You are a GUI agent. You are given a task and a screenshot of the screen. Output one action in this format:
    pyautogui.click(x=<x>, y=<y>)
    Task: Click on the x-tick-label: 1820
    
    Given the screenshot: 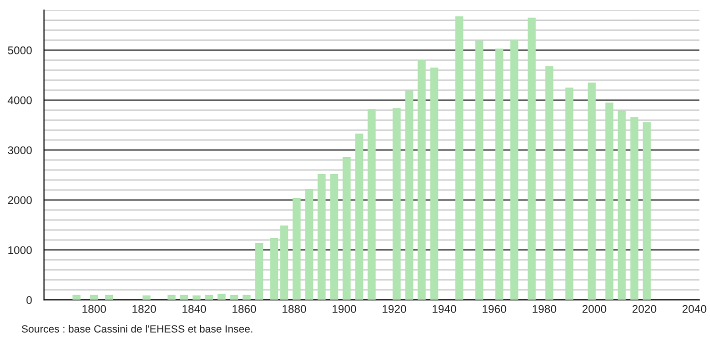 What is the action you would take?
    pyautogui.click(x=144, y=309)
    